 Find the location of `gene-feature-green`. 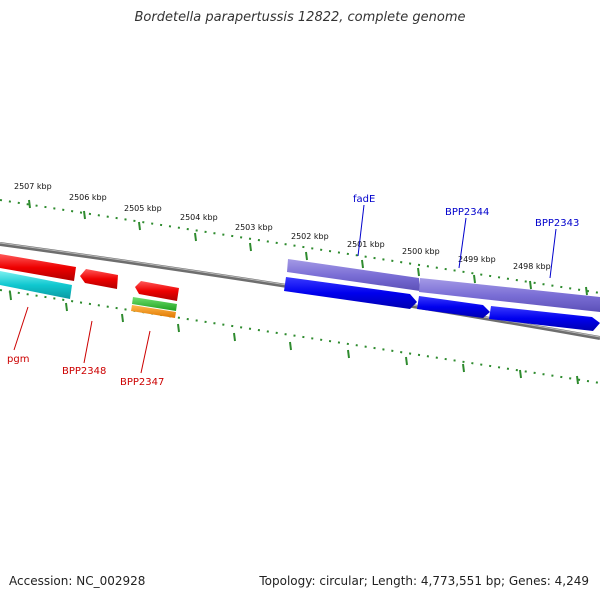

gene-feature-green is located at coordinates (154, 304).